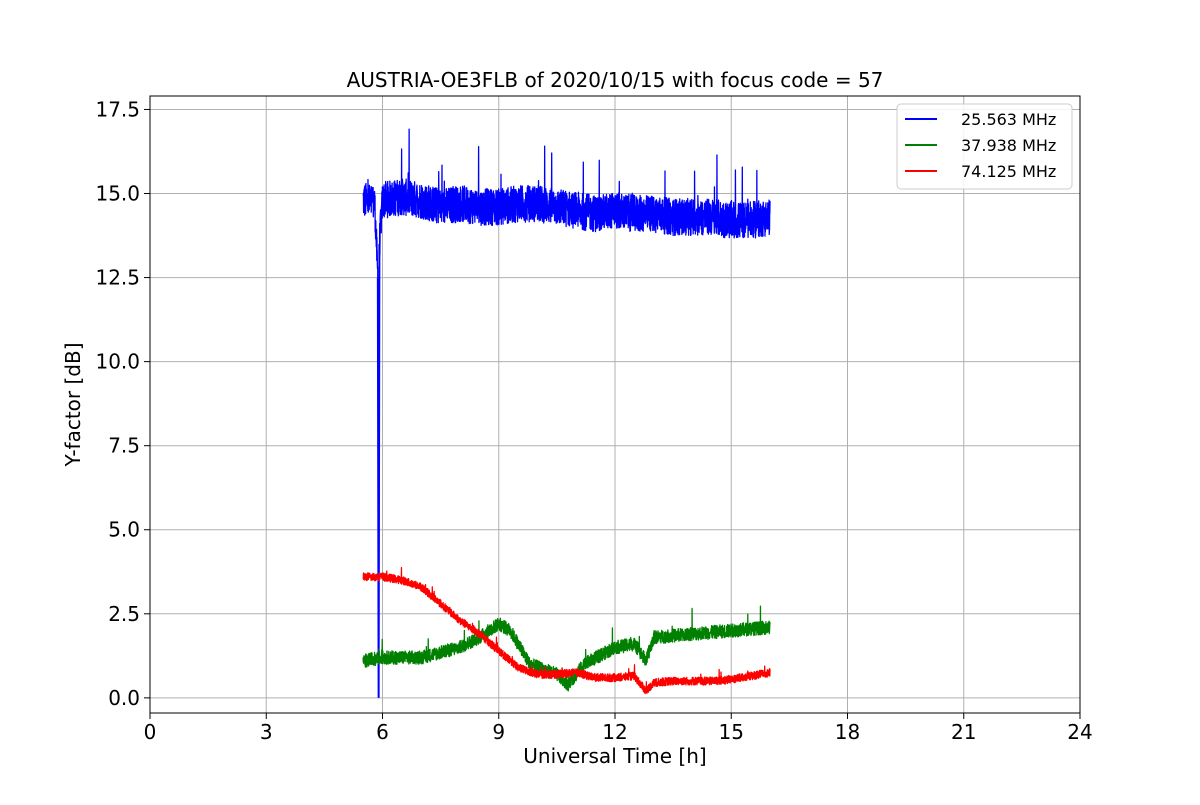 The width and height of the screenshot is (1200, 805). Describe the element at coordinates (117, 278) in the screenshot. I see `y-tick-label: 12.5` at that location.